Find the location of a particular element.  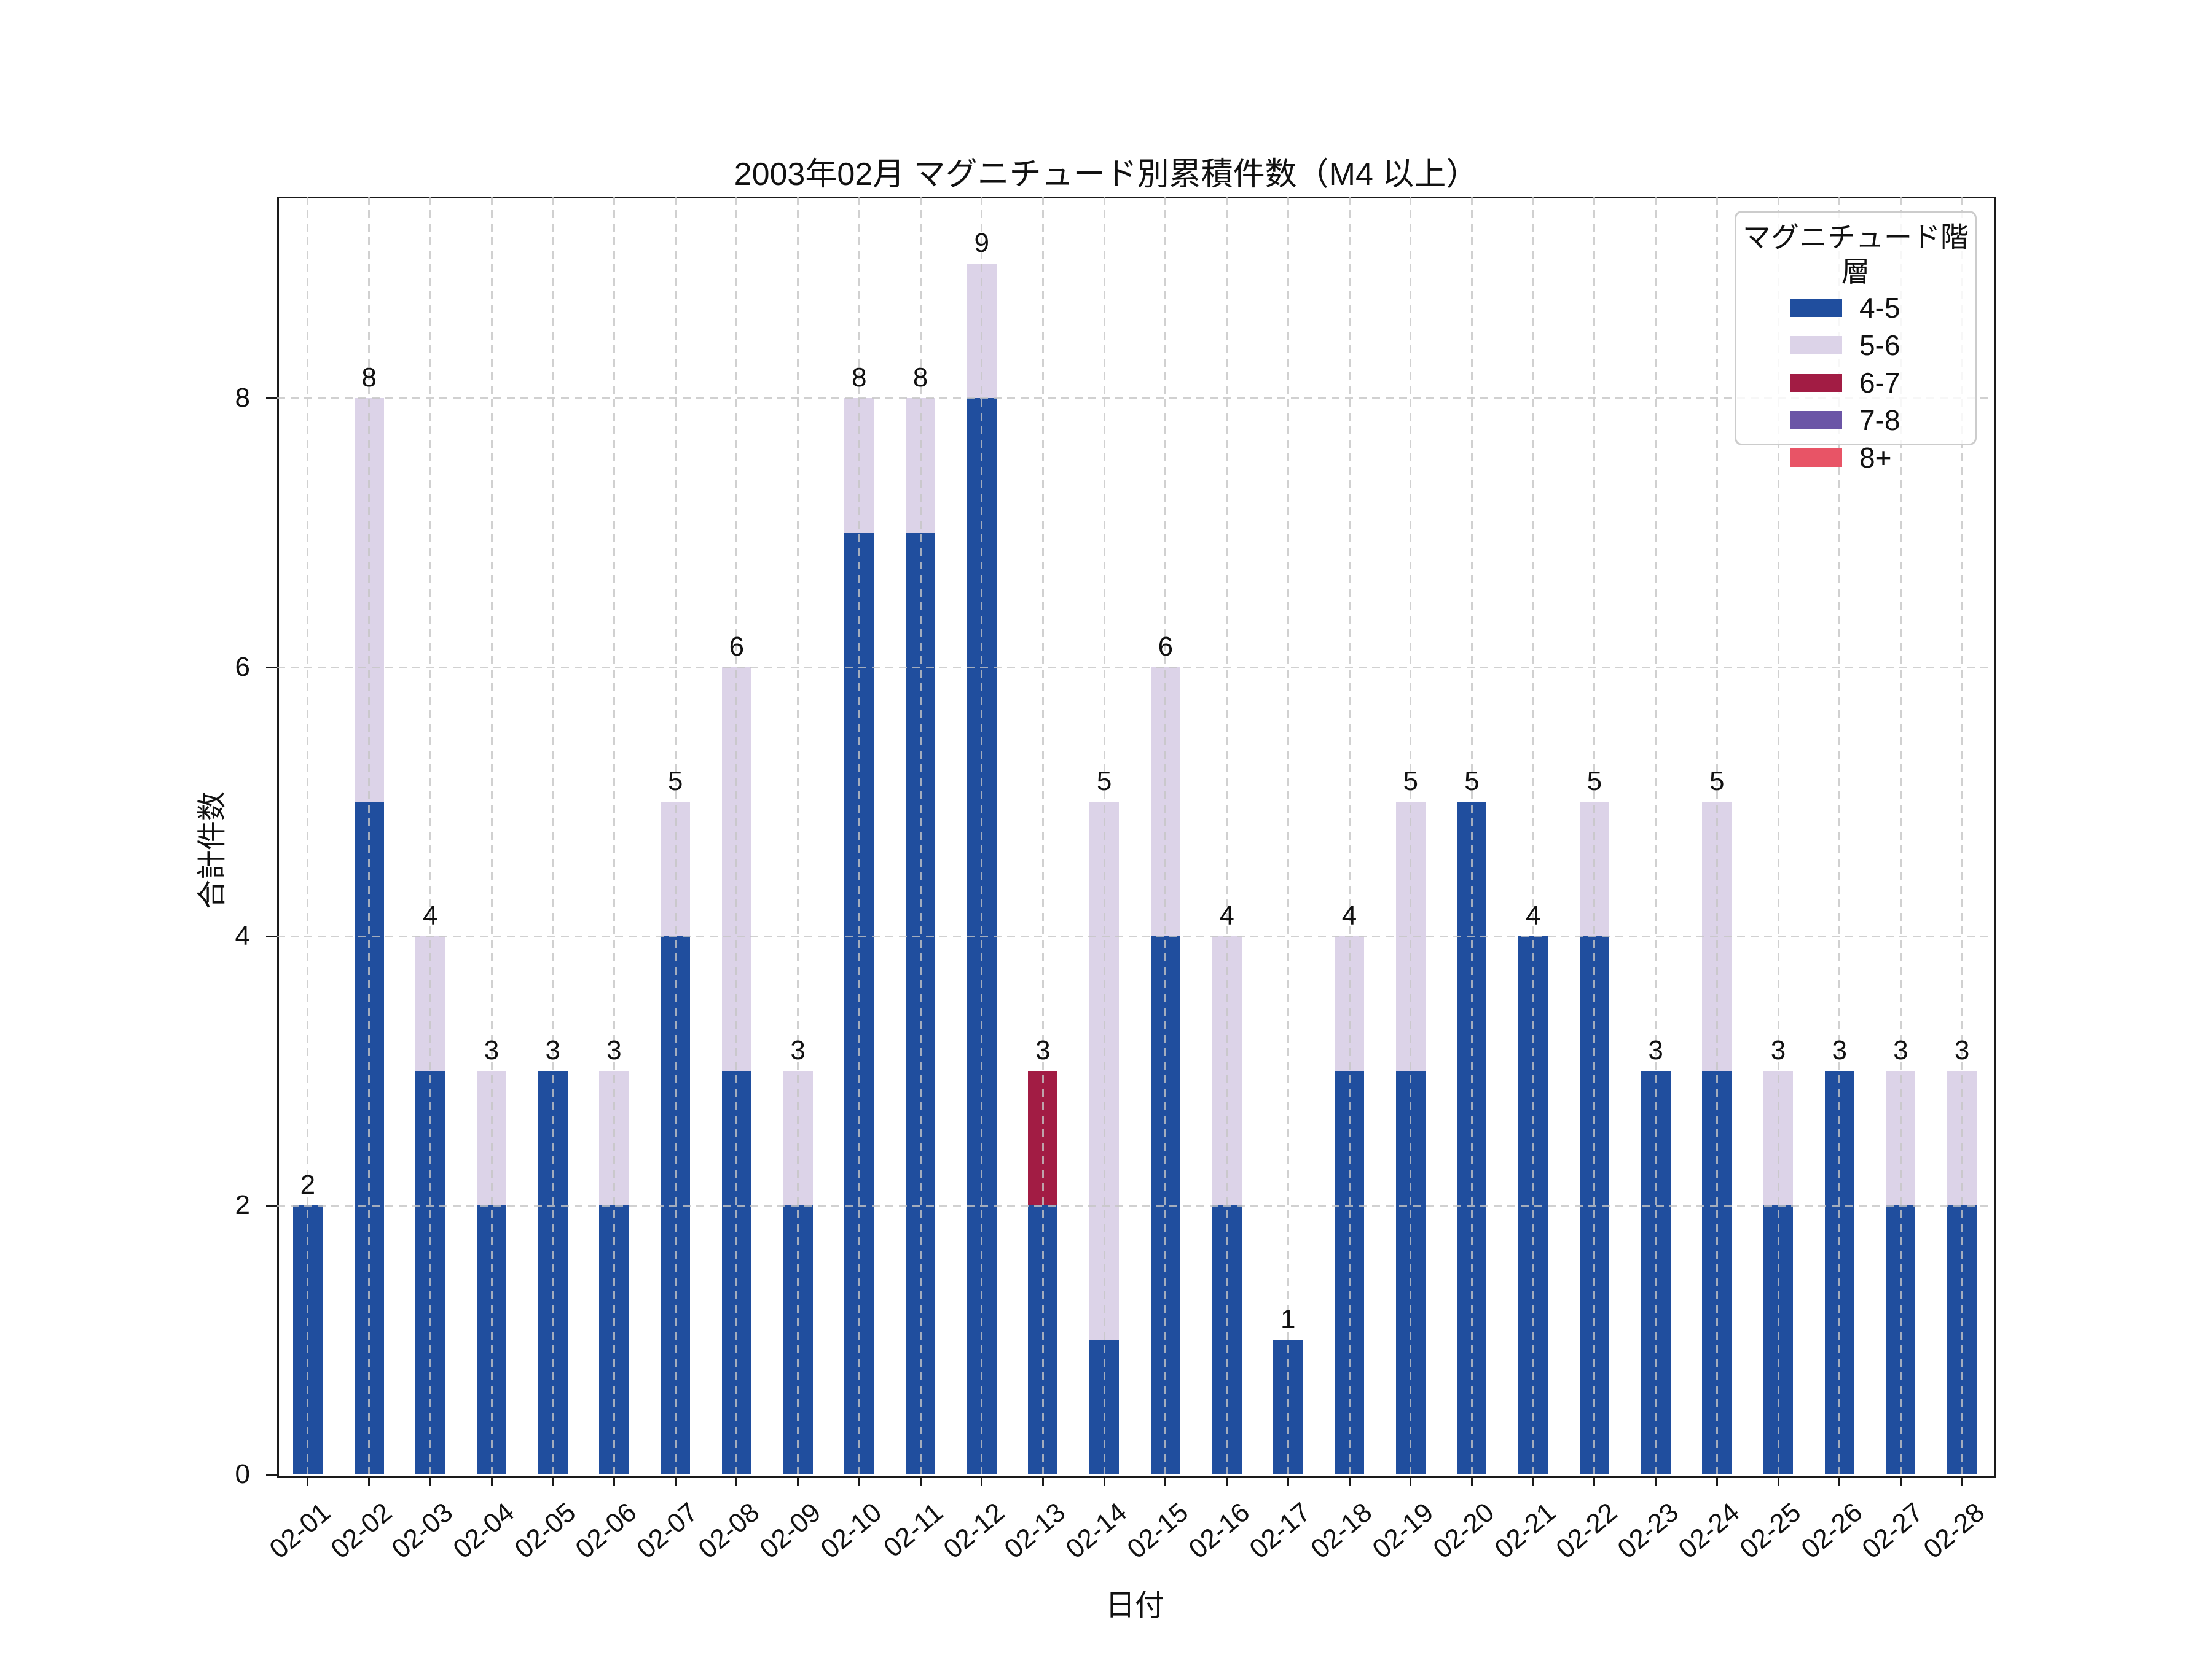

legend-item-label: 7-8 is located at coordinates (1879, 420).